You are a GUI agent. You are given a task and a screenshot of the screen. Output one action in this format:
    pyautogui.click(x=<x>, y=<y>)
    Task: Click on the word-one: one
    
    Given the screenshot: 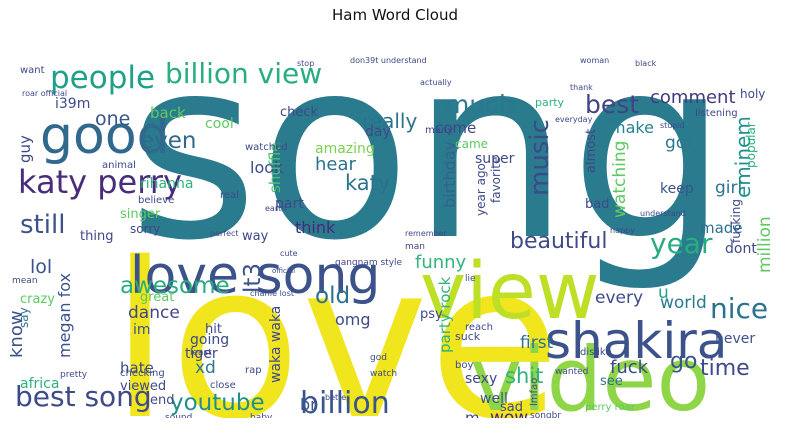 What is the action you would take?
    pyautogui.click(x=112, y=119)
    